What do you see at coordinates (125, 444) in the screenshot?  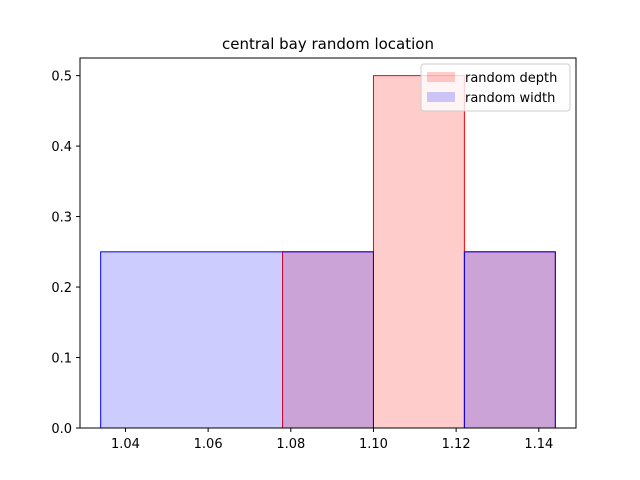 I see `x-tick-label: 1.04` at bounding box center [125, 444].